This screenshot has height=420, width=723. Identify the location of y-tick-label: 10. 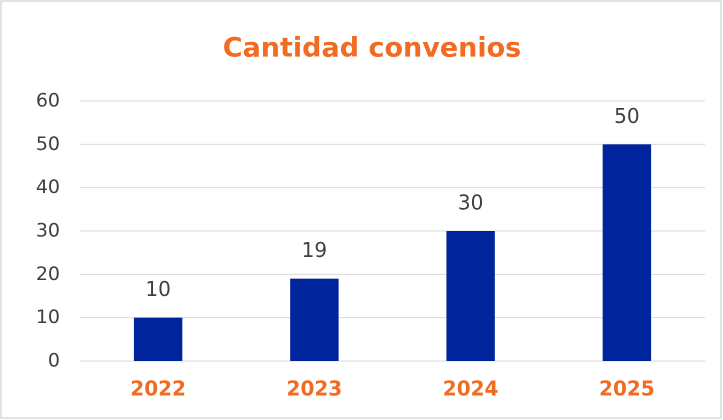
(48, 317).